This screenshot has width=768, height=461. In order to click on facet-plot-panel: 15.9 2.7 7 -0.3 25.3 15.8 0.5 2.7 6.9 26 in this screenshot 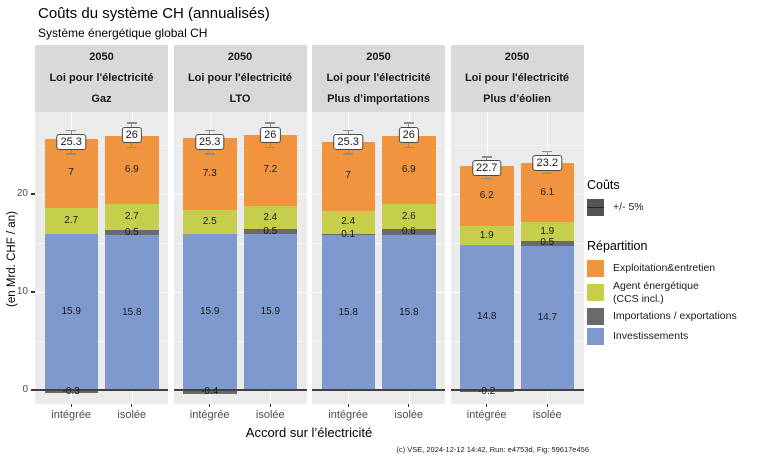, I will do `click(101, 258)`.